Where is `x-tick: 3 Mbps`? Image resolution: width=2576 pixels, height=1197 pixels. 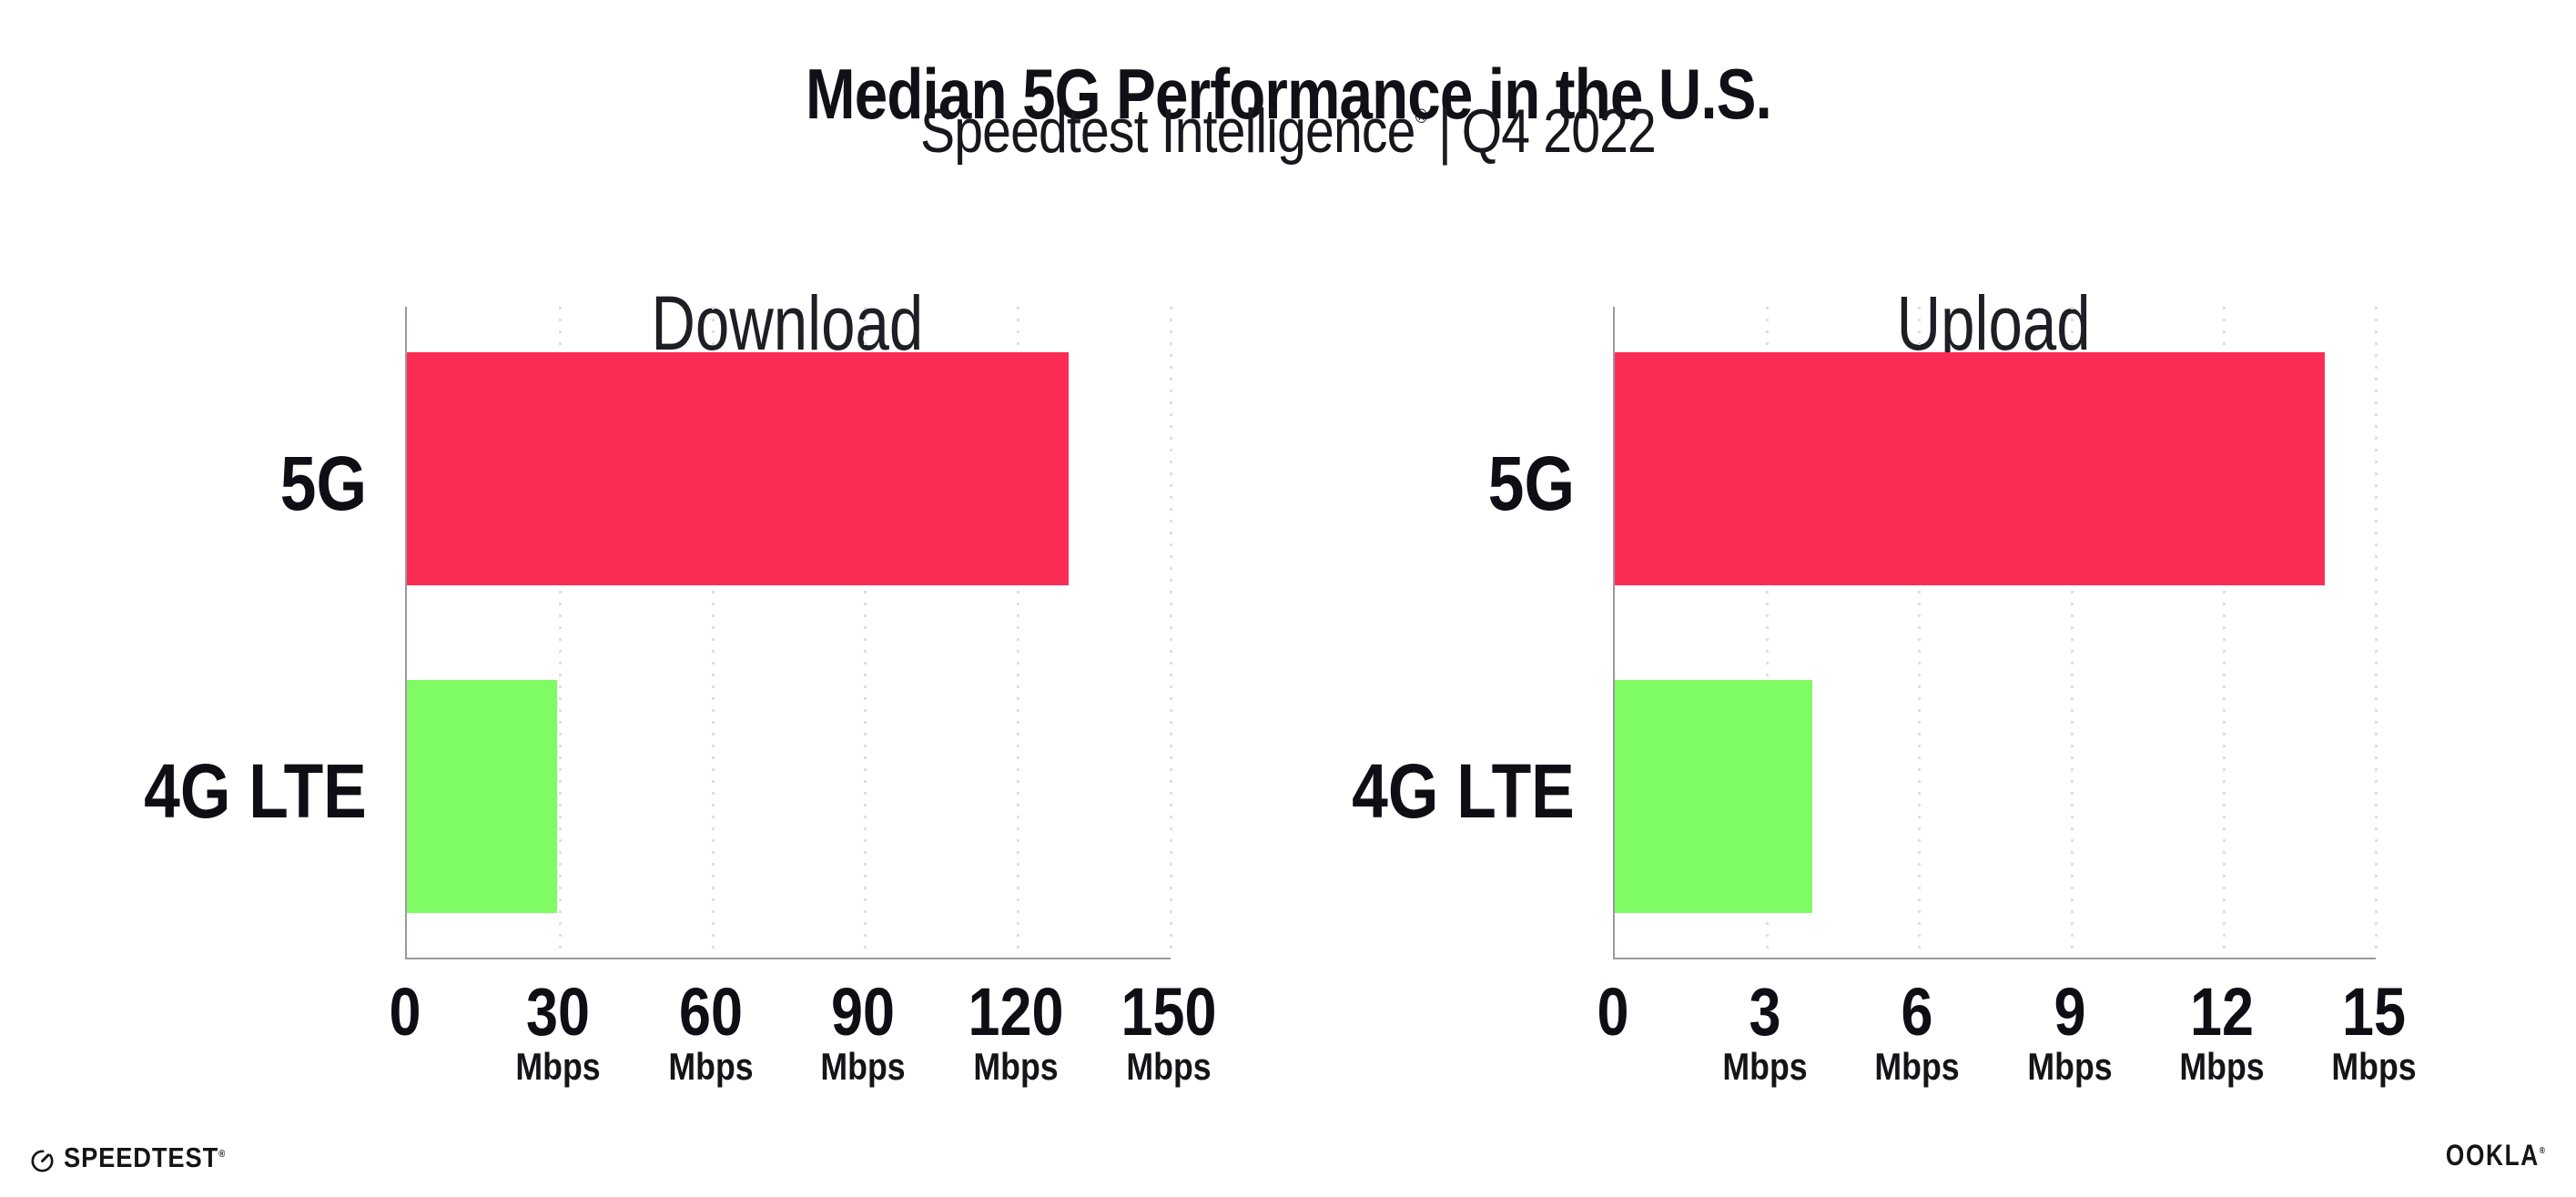 x-tick: 3 Mbps is located at coordinates (1765, 1031).